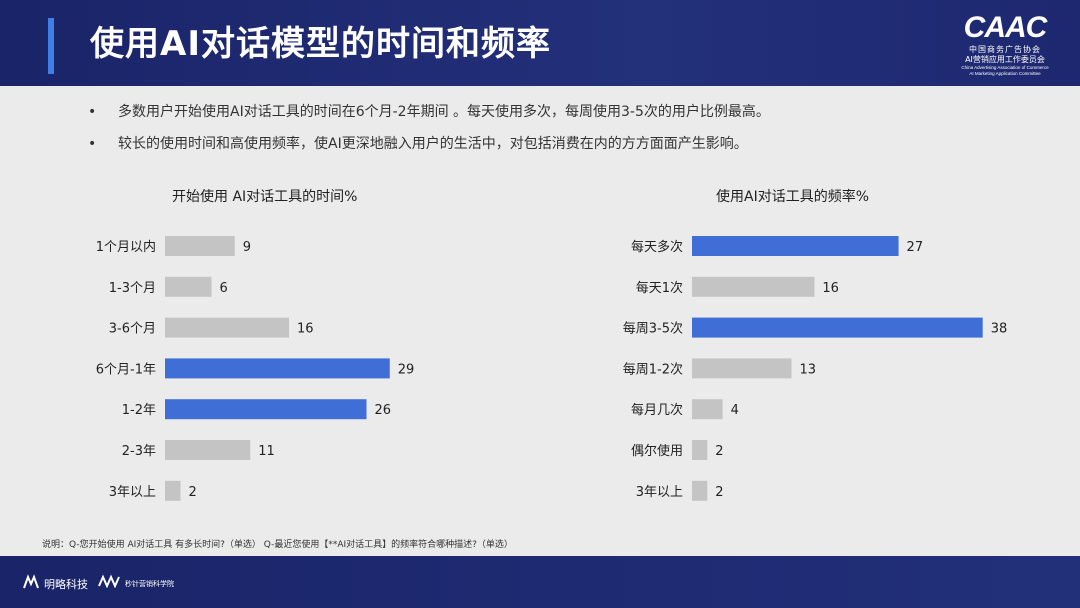 The image size is (1080, 608). I want to click on value-label: 6, so click(224, 288).